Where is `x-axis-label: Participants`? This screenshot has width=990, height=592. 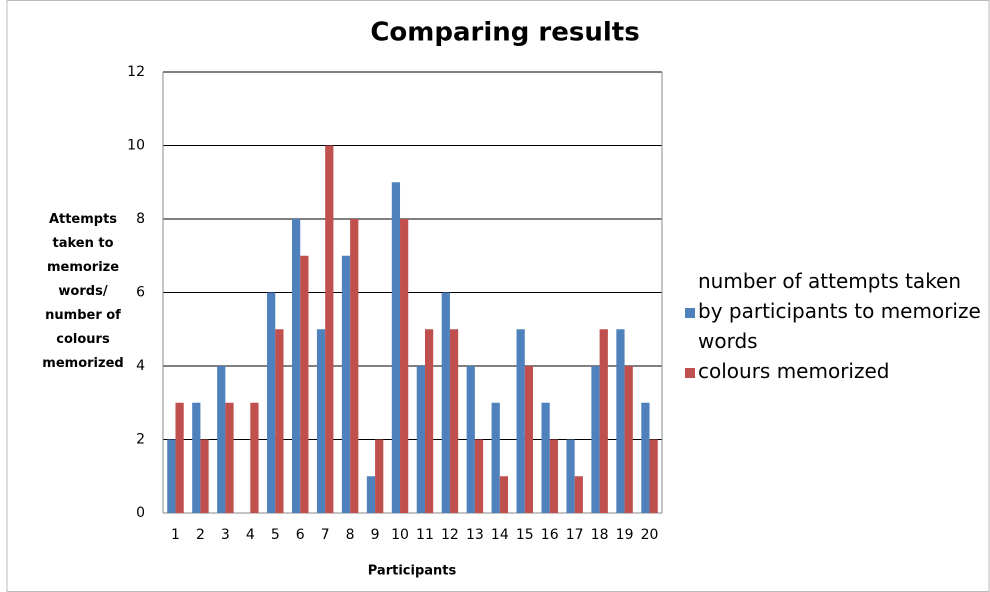
x-axis-label: Participants is located at coordinates (412, 571).